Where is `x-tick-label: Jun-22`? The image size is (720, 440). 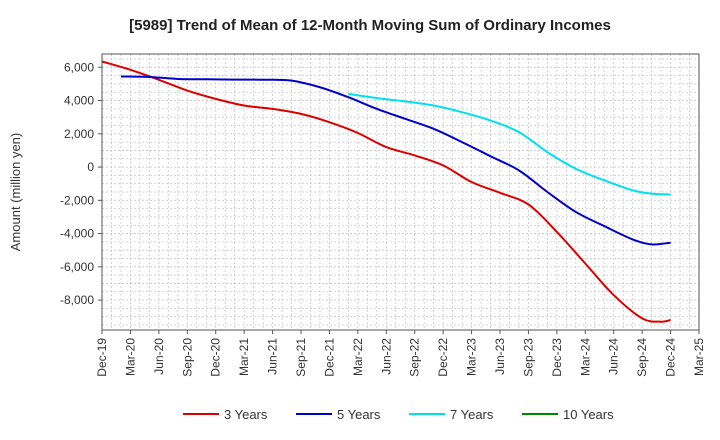
x-tick-label: Jun-22 is located at coordinates (386, 356).